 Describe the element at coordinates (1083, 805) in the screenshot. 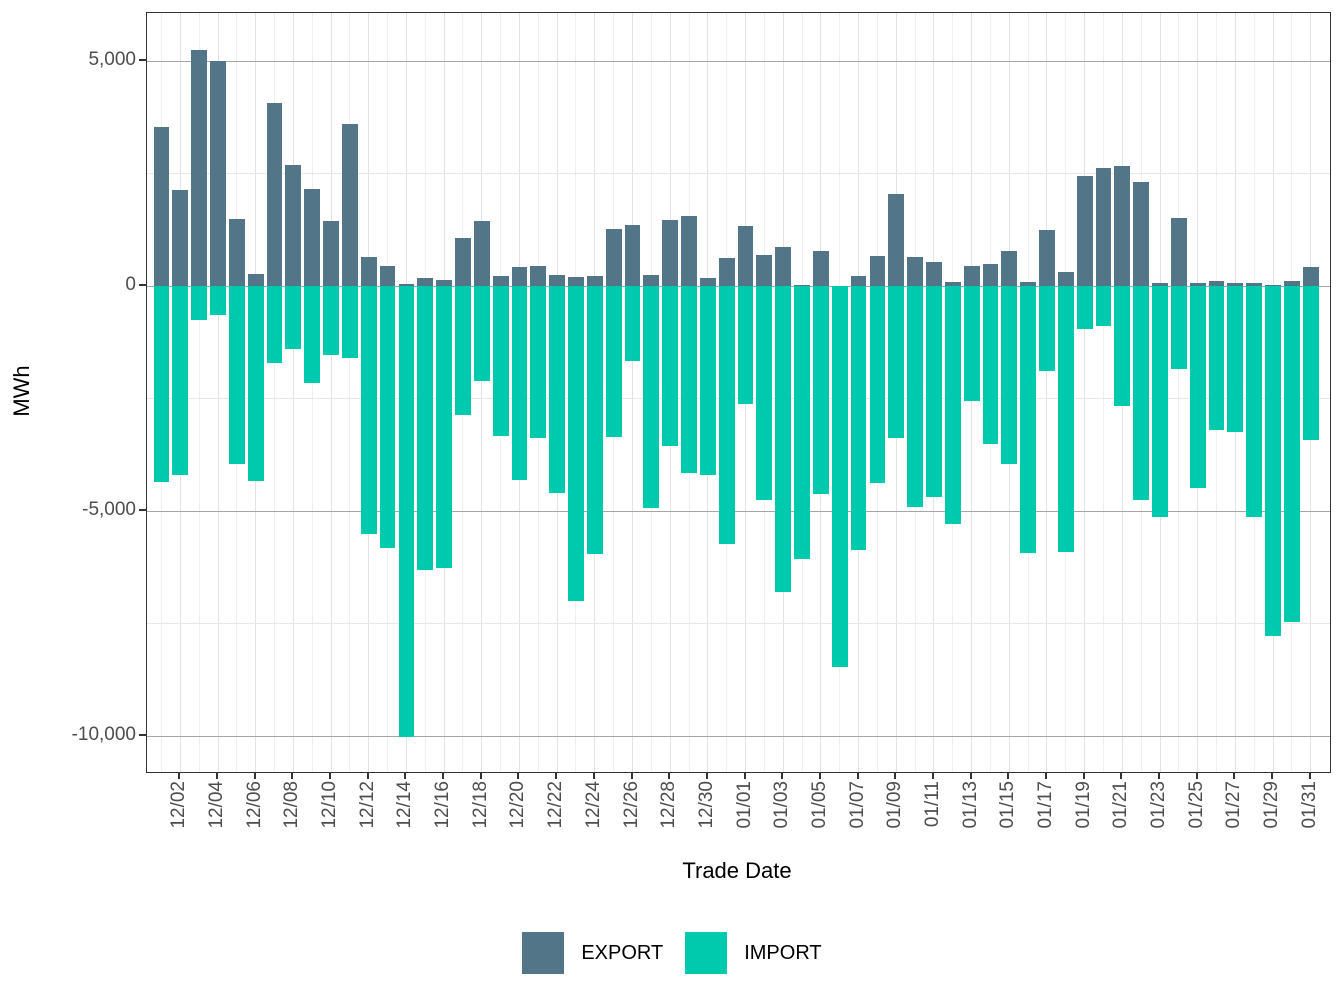

I see `x-tick-label: 01/19` at that location.